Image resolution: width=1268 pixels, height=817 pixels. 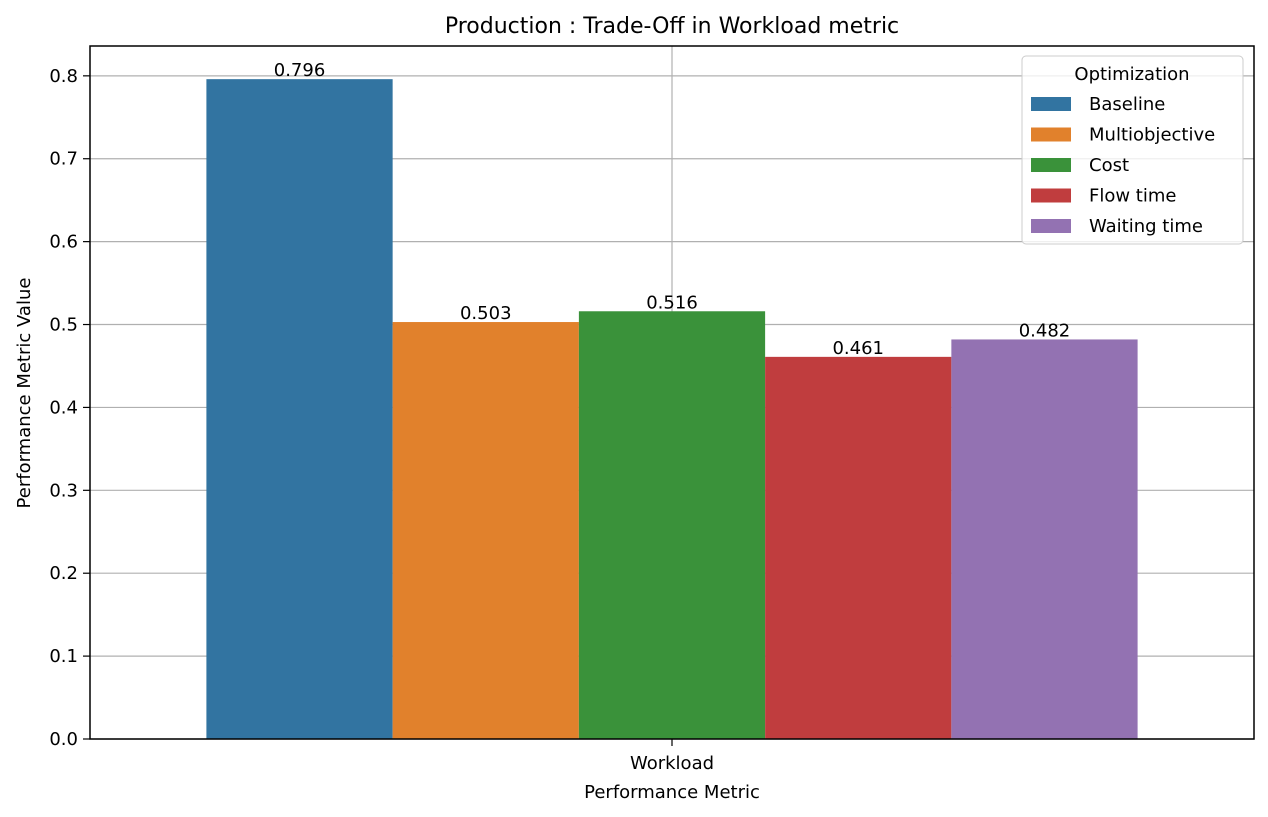 What do you see at coordinates (672, 763) in the screenshot?
I see `x-tick-label: Workload` at bounding box center [672, 763].